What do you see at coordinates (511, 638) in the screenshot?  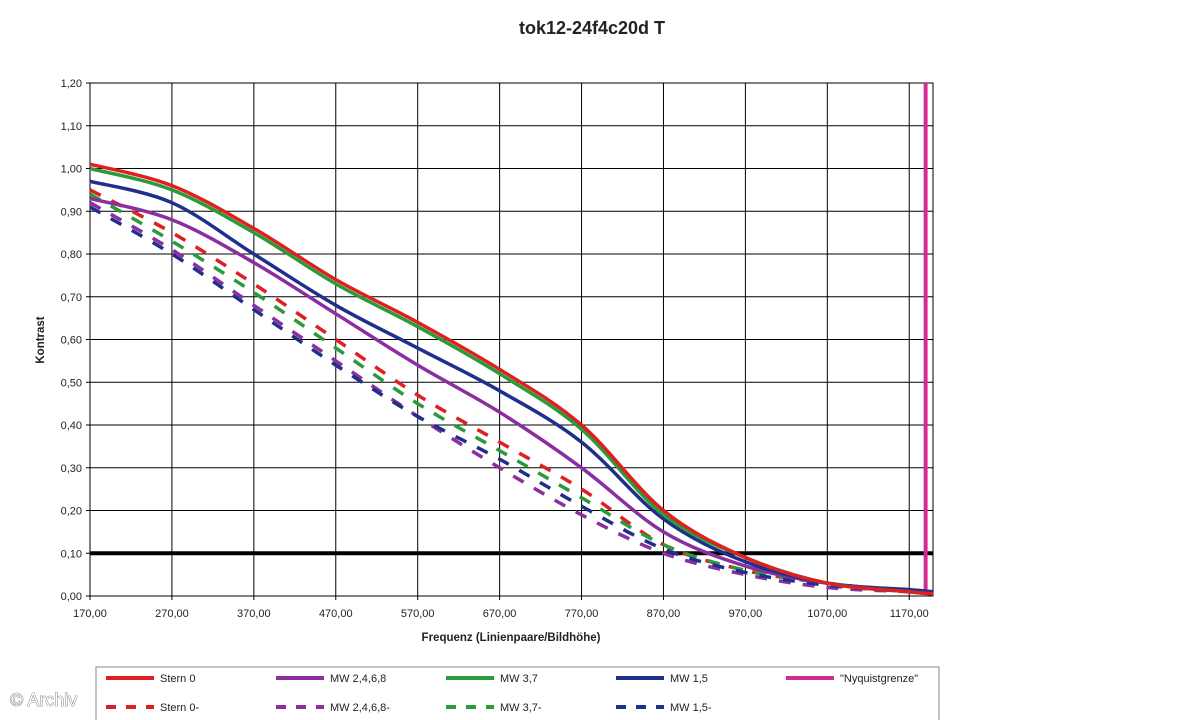 I see `x-axis-label: Frequenz (Linienpaare/Bildhöhe)` at bounding box center [511, 638].